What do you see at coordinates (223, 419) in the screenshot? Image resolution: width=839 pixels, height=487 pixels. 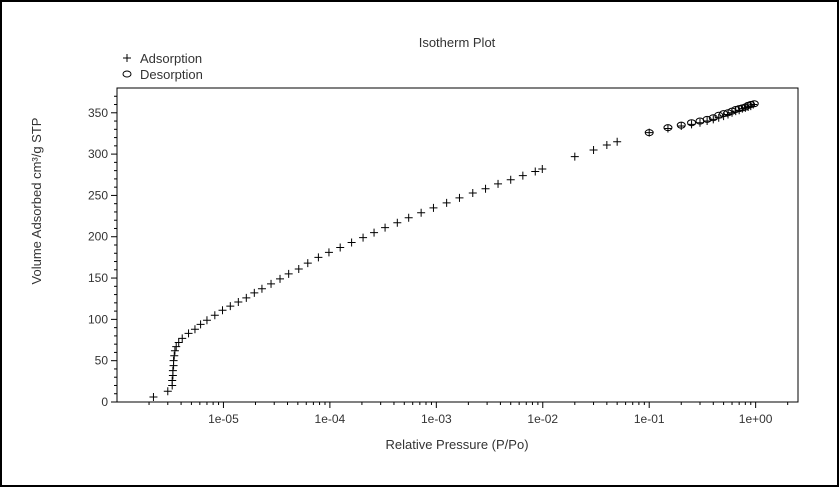 I see `x-tick-label: 1e-05` at bounding box center [223, 419].